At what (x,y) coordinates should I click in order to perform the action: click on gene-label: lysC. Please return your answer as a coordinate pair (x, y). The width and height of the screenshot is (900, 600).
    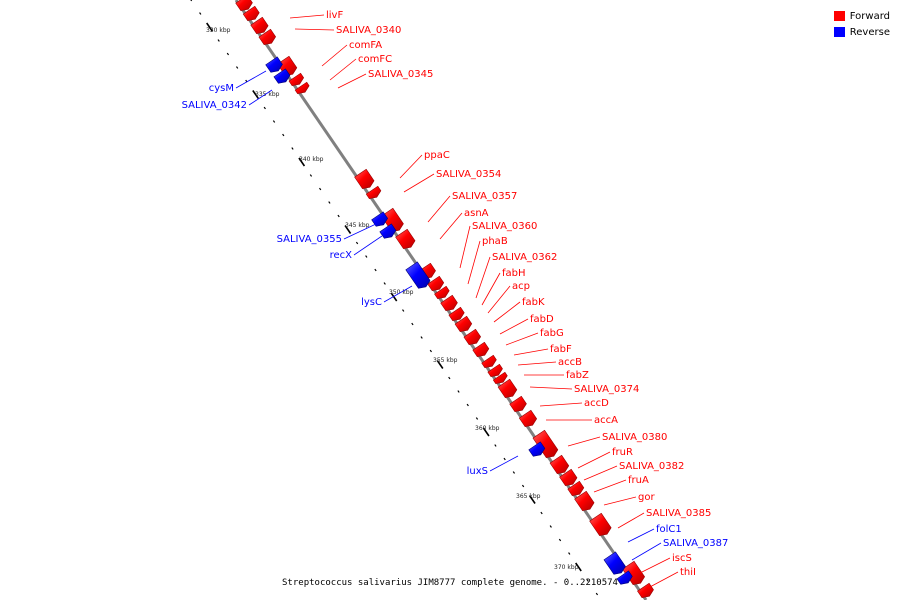
    Looking at the image, I should click on (371, 302).